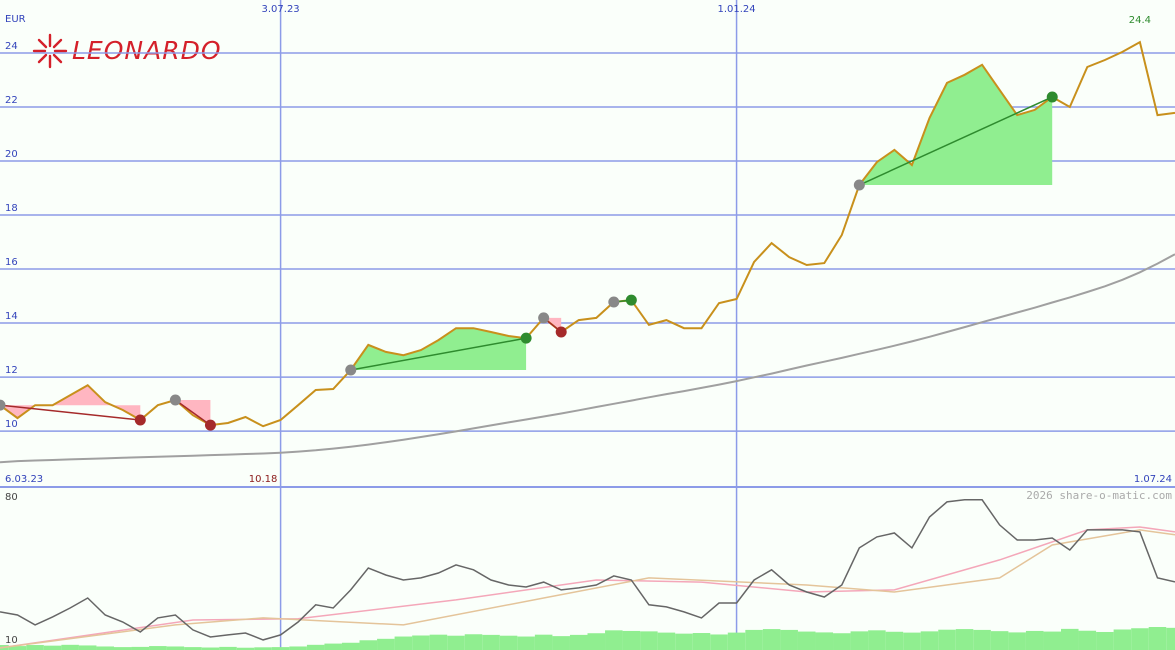  What do you see at coordinates (11, 424) in the screenshot?
I see `y-tick-label: 10` at bounding box center [11, 424].